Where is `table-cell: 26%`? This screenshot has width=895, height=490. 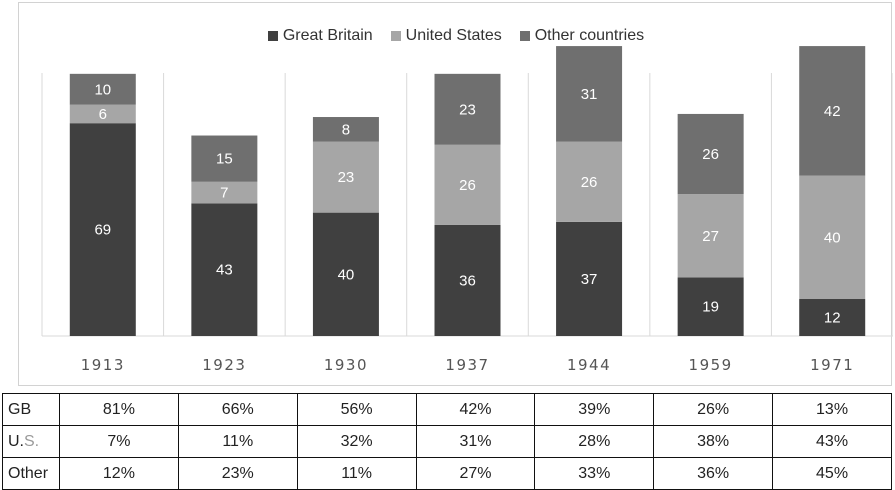 table-cell: 26% is located at coordinates (713, 409).